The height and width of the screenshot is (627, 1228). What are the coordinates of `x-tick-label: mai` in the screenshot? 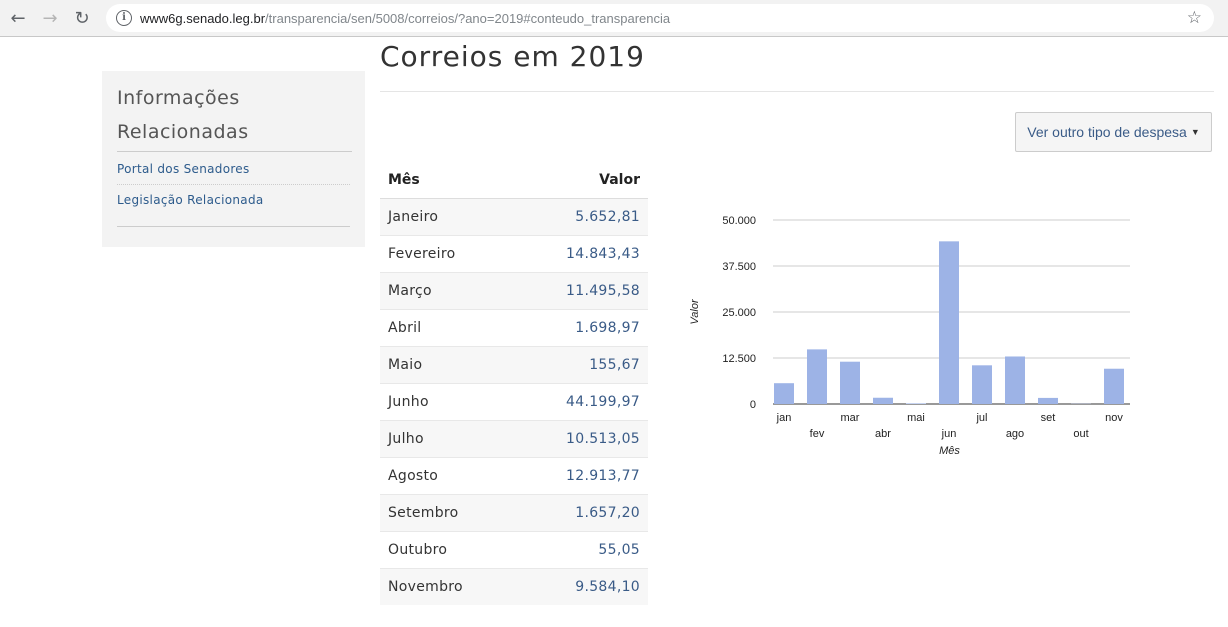 It's located at (916, 418).